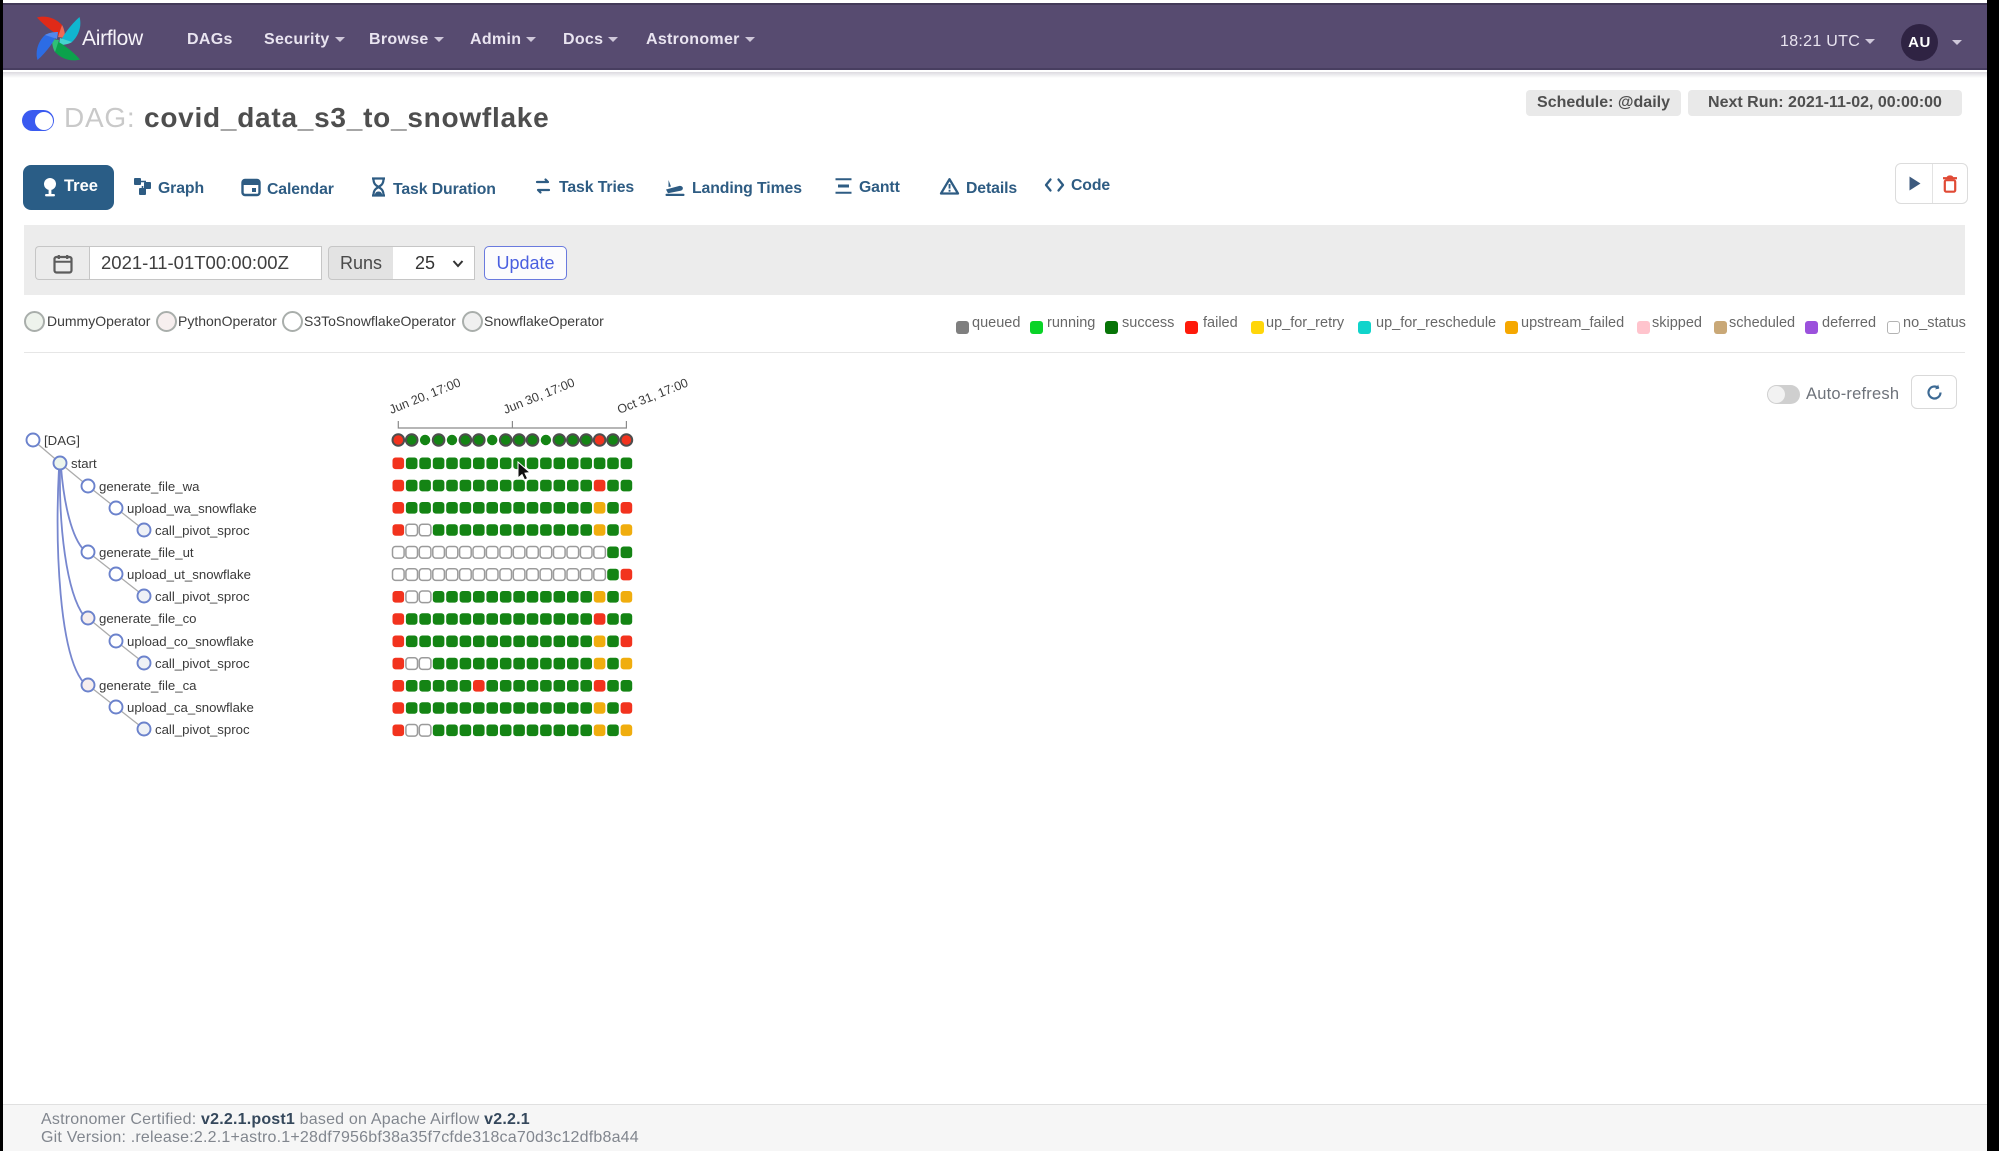  What do you see at coordinates (192, 508) in the screenshot?
I see `svg-text: upload_wa_snowflake` at bounding box center [192, 508].